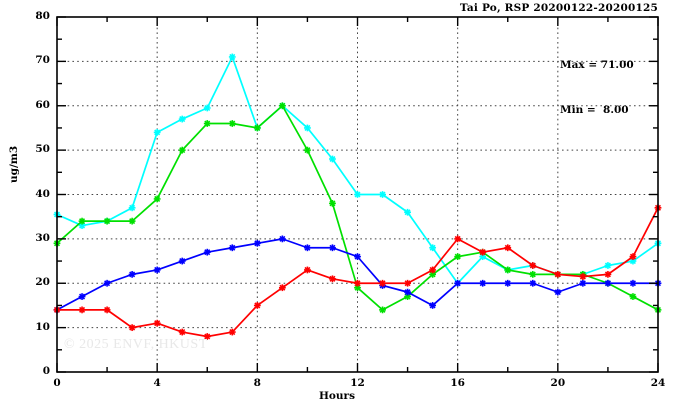 The height and width of the screenshot is (409, 674). Describe the element at coordinates (42, 193) in the screenshot. I see `y-tick-label: 40` at that location.